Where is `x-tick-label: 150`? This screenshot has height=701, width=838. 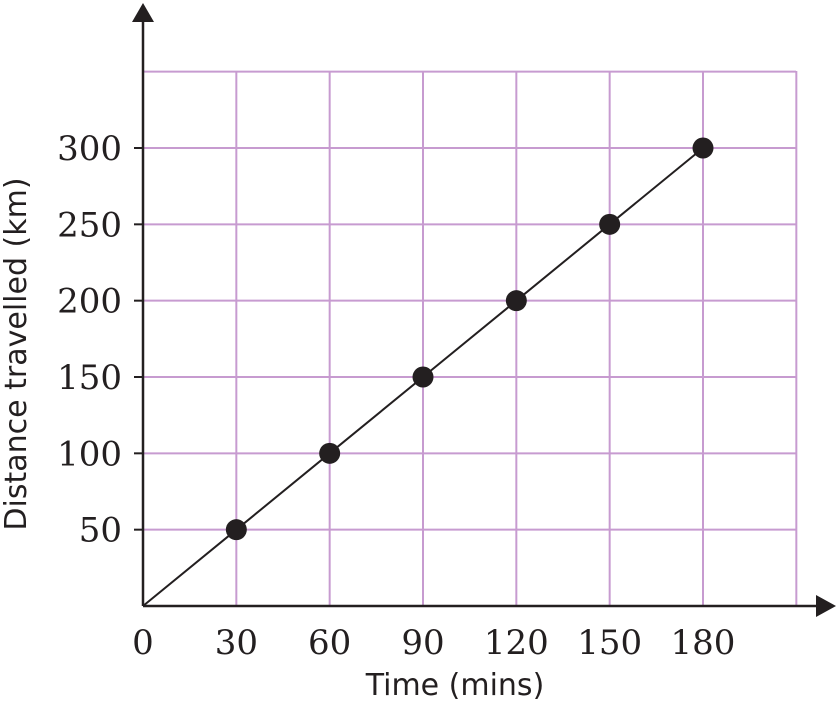 x-tick-label: 150 is located at coordinates (609, 643).